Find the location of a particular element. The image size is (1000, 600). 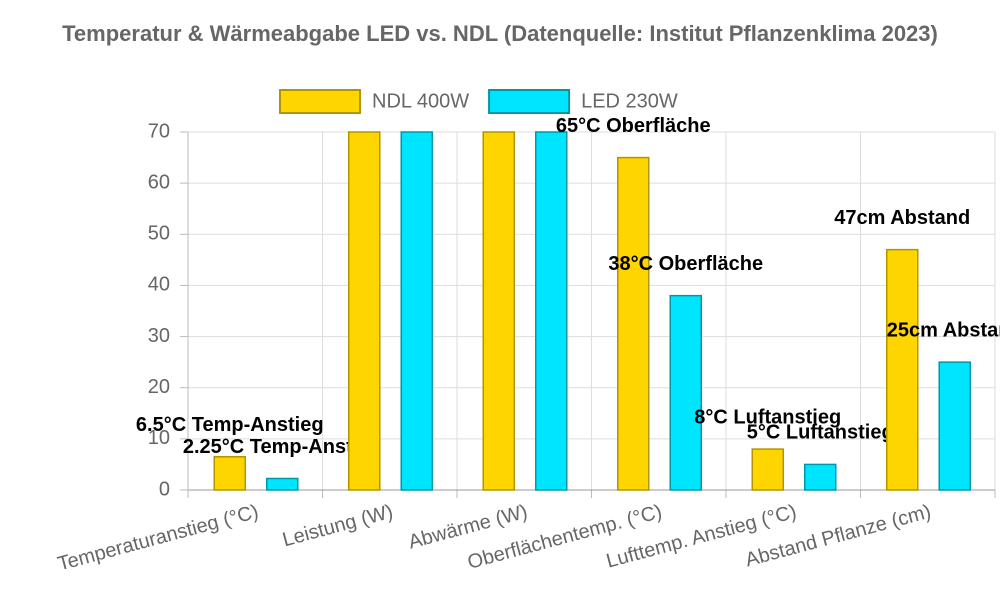

y-tick-label: 60 is located at coordinates (159, 182).